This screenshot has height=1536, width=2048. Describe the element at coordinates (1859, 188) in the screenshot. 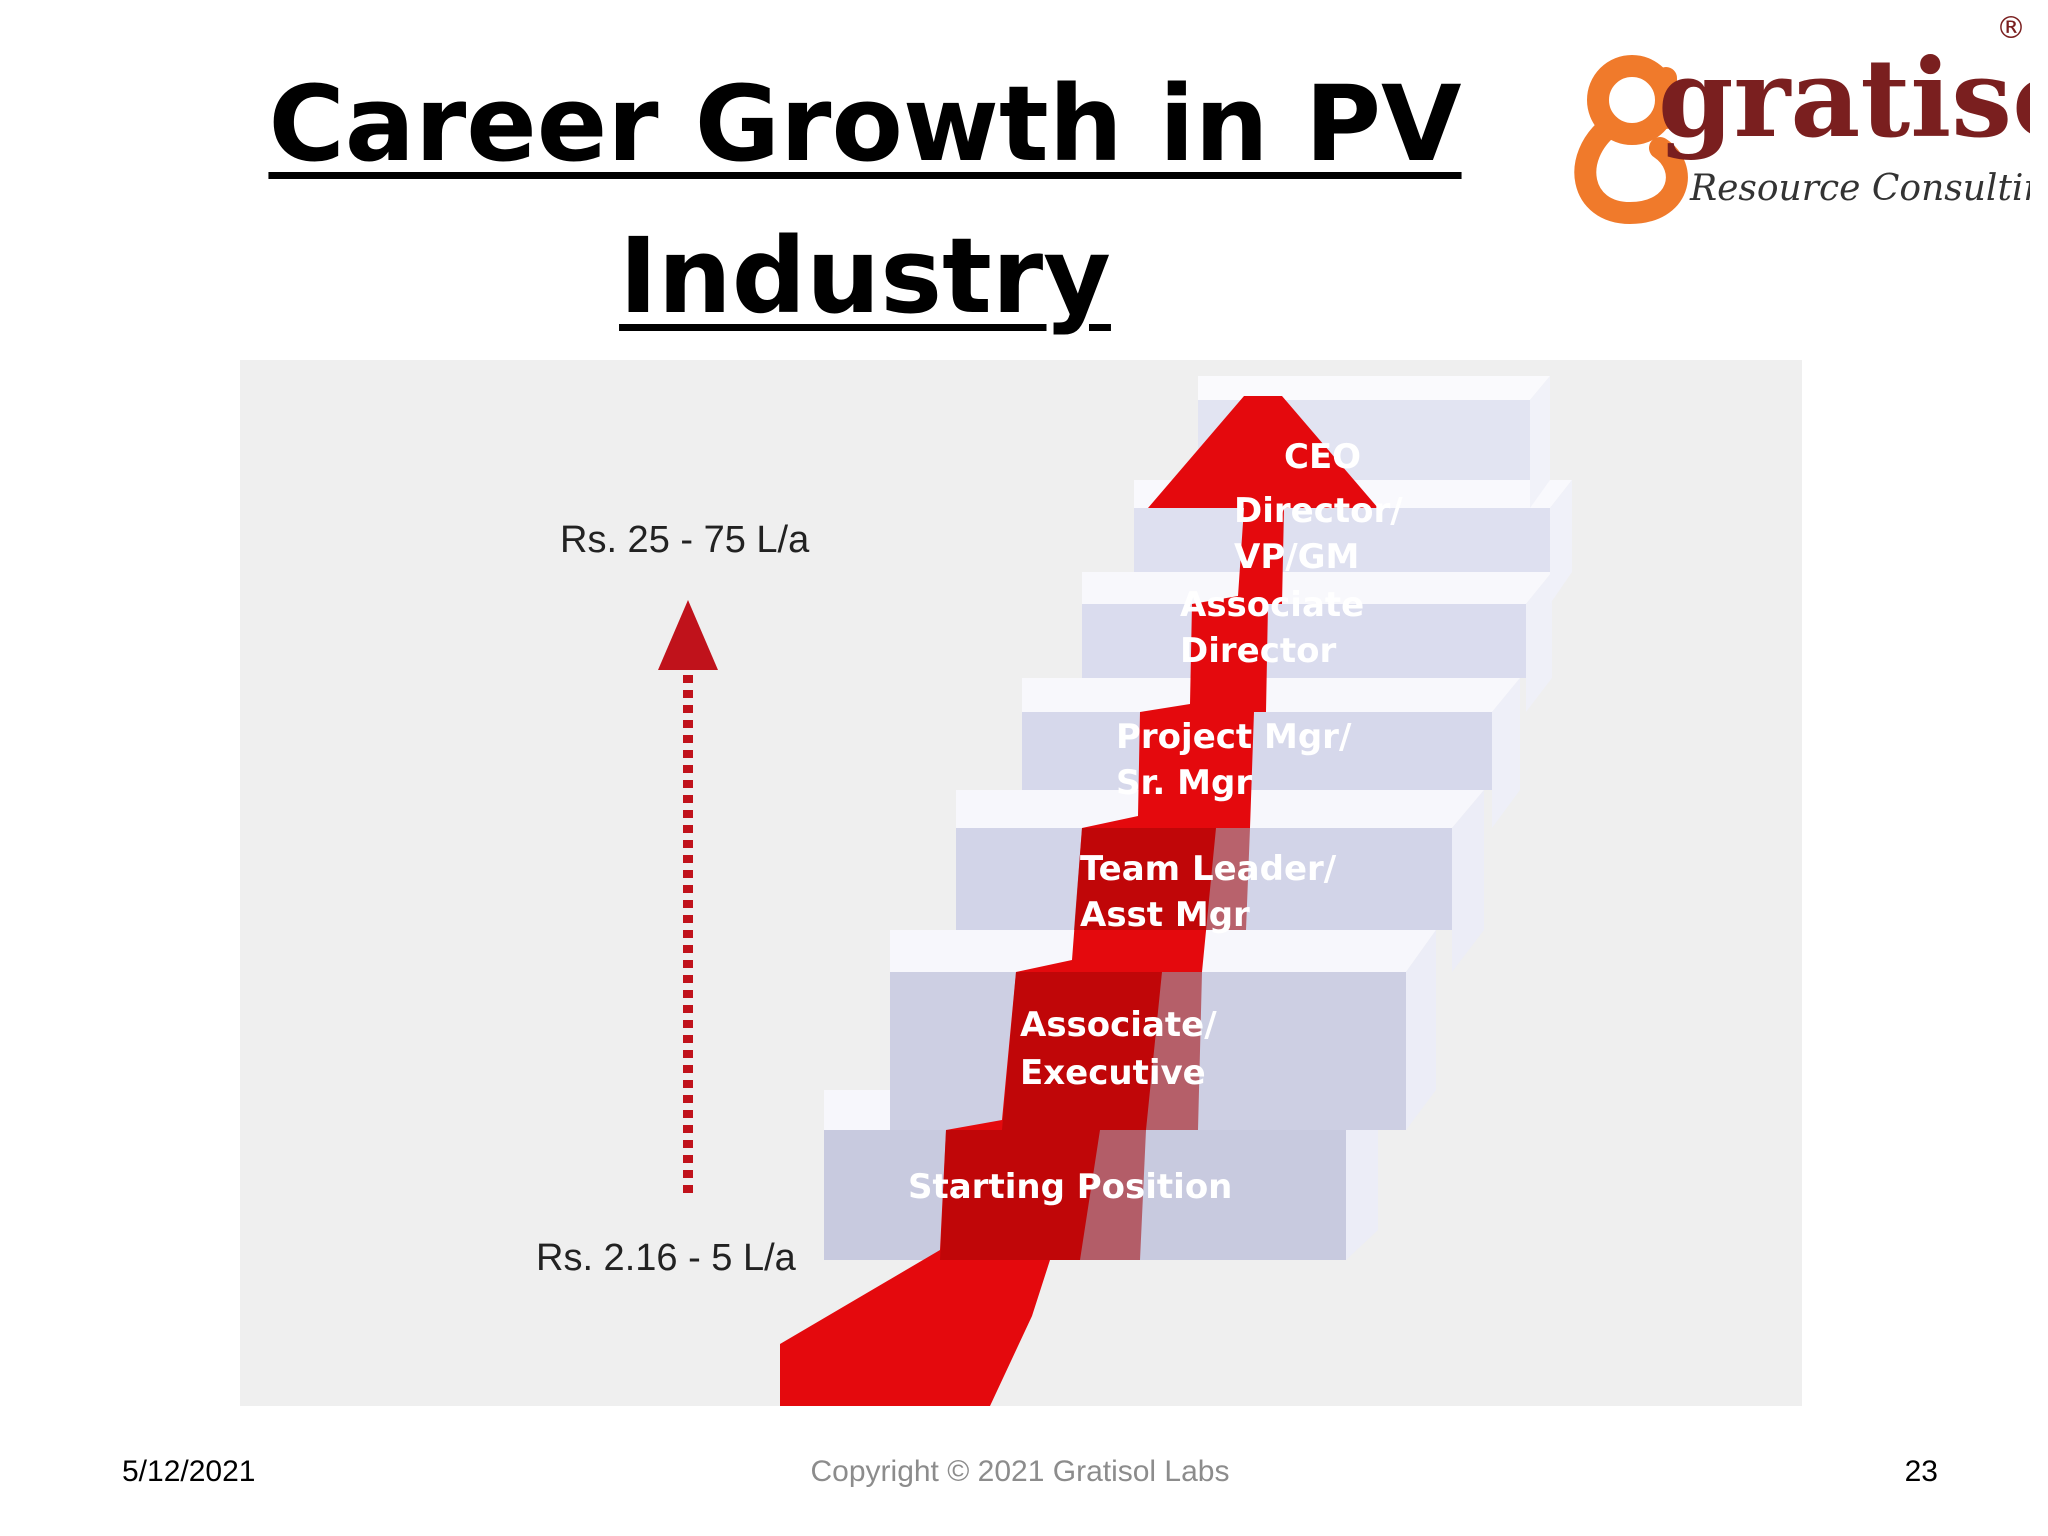

I see `logo-tagline: Resource Consulting` at that location.